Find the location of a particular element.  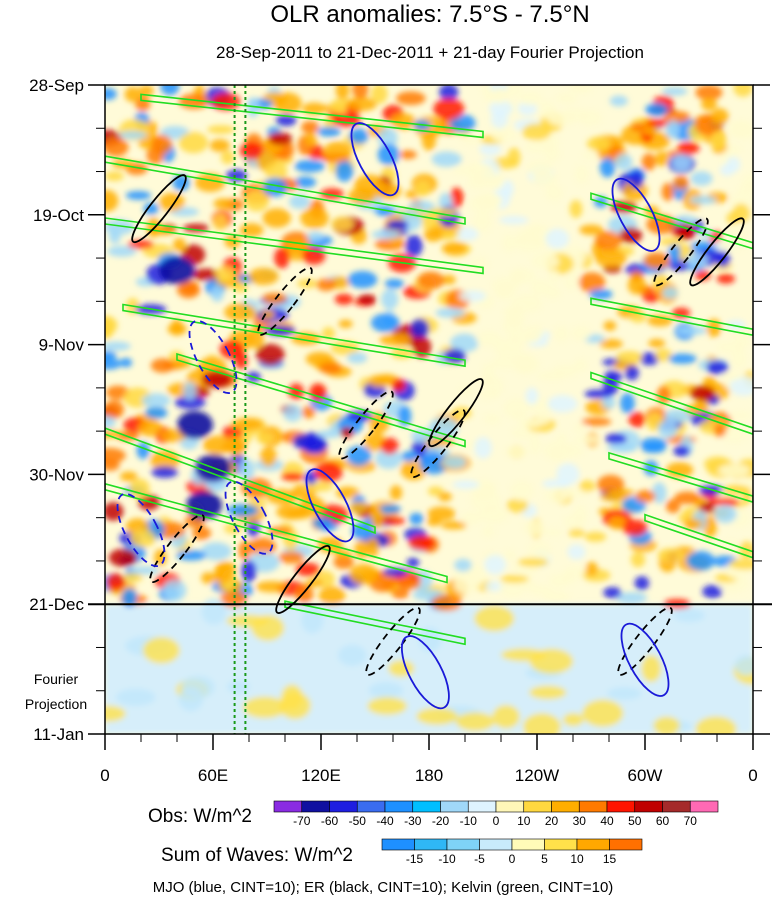

chart-title: OLR anomalies: 7.5°S - 7.5°N is located at coordinates (429, 14).